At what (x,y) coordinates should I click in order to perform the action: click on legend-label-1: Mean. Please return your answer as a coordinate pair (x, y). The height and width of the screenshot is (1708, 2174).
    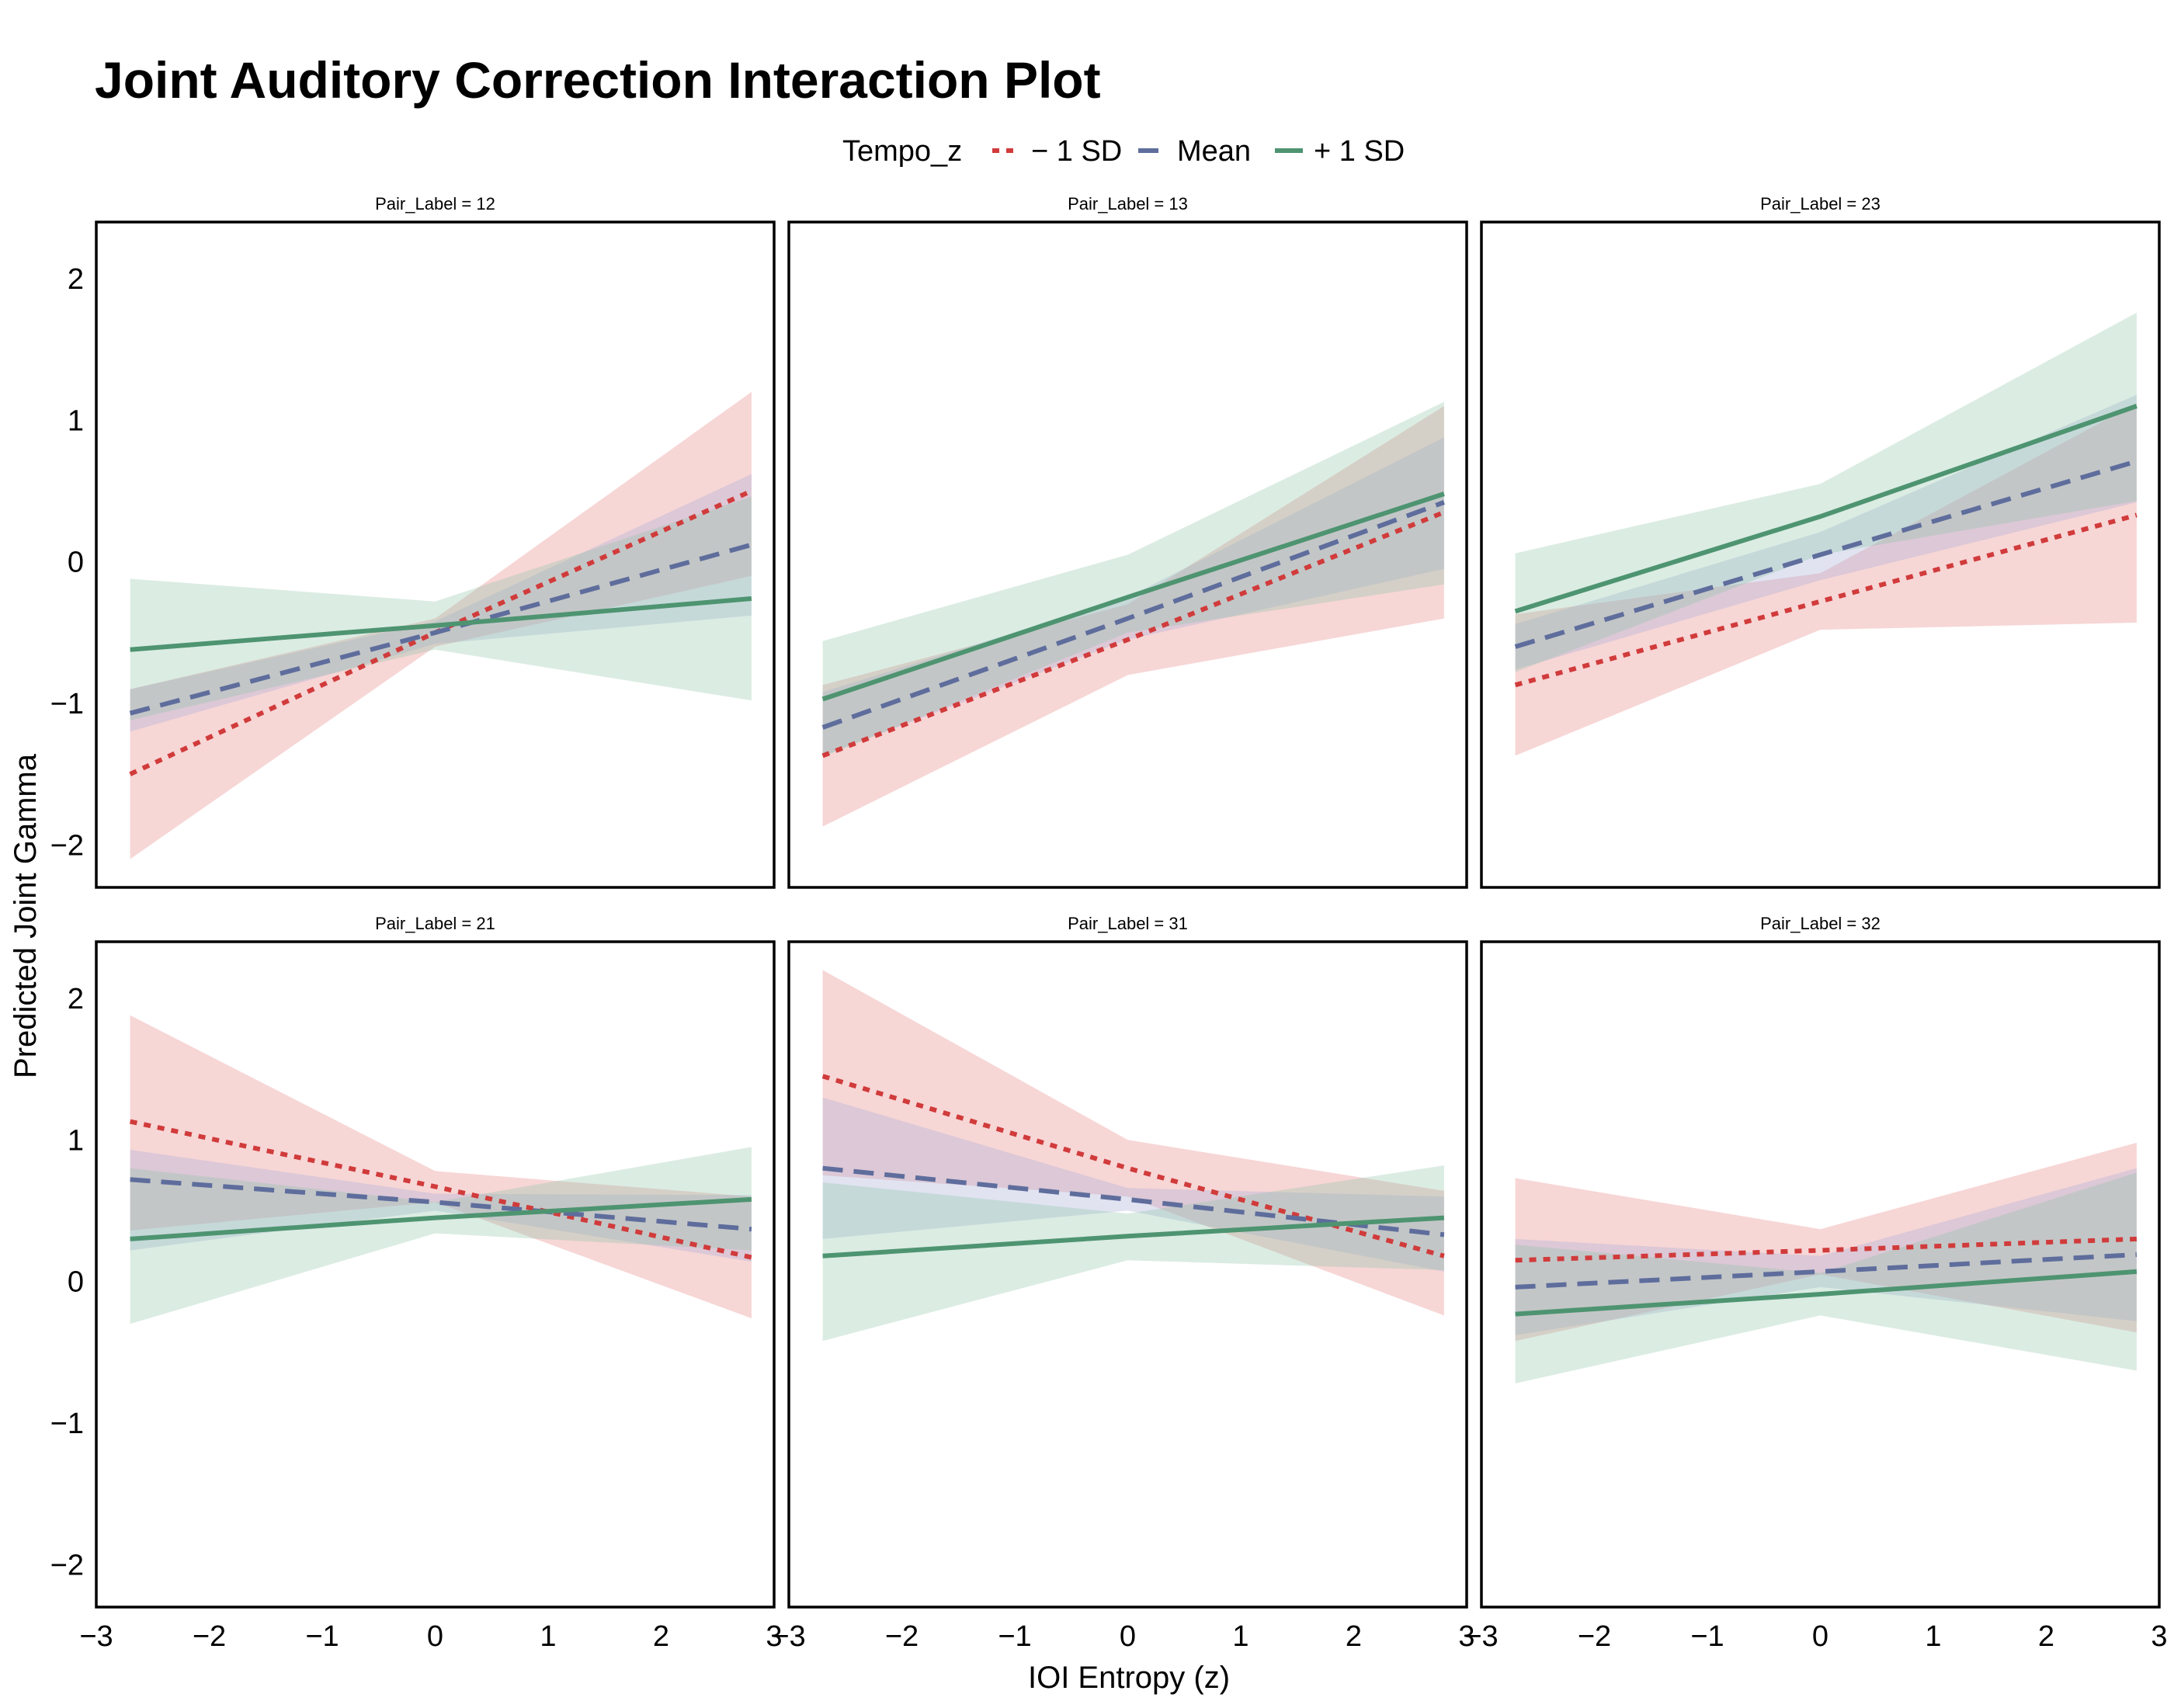
    Looking at the image, I should click on (1214, 152).